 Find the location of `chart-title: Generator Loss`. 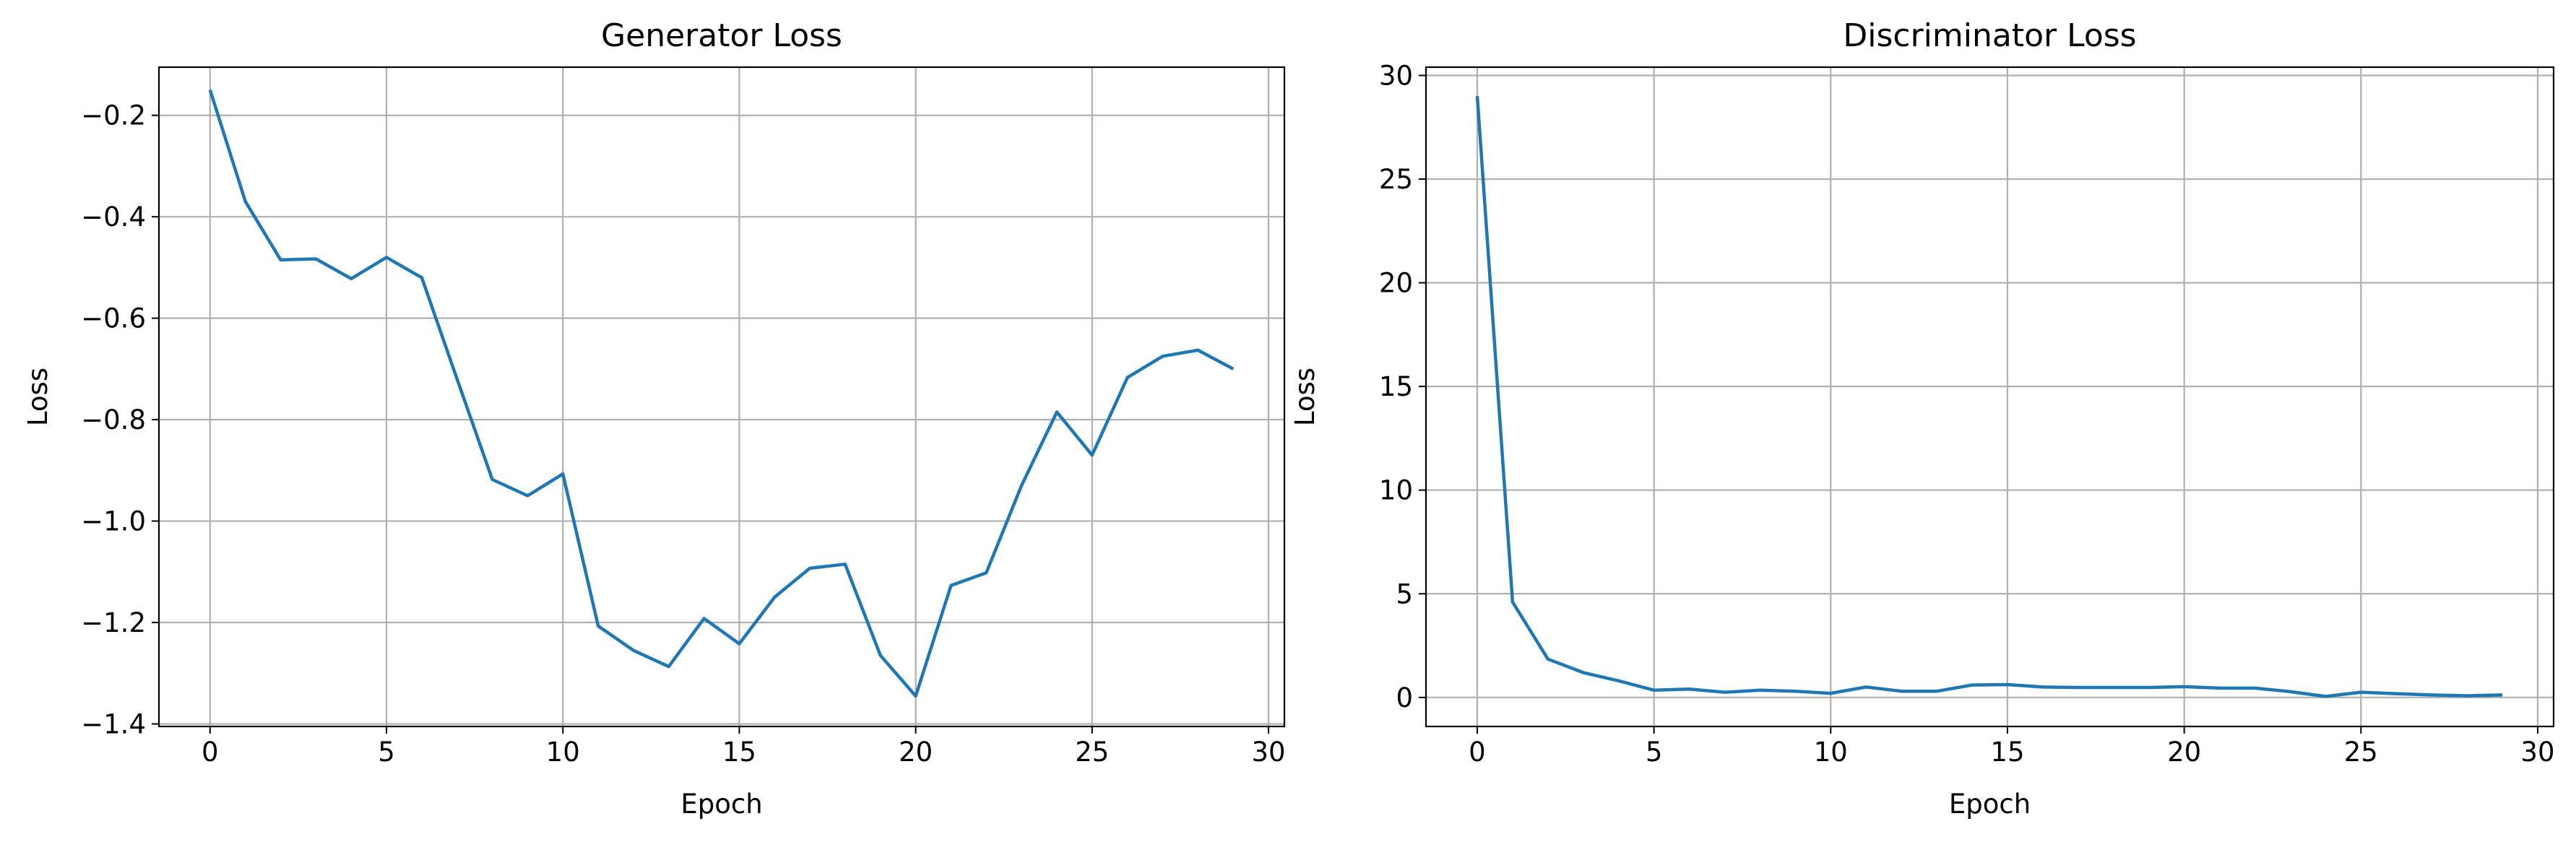

chart-title: Generator Loss is located at coordinates (721, 35).